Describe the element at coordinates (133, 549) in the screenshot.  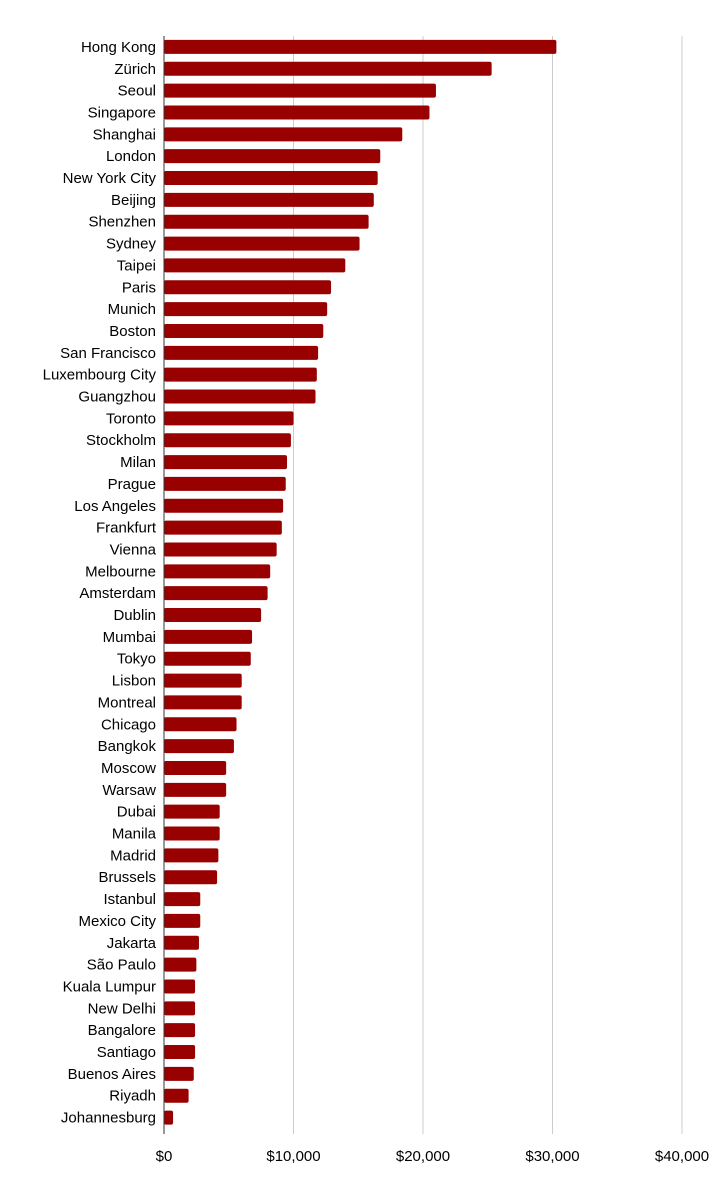
I see `category-label: Vienna` at that location.